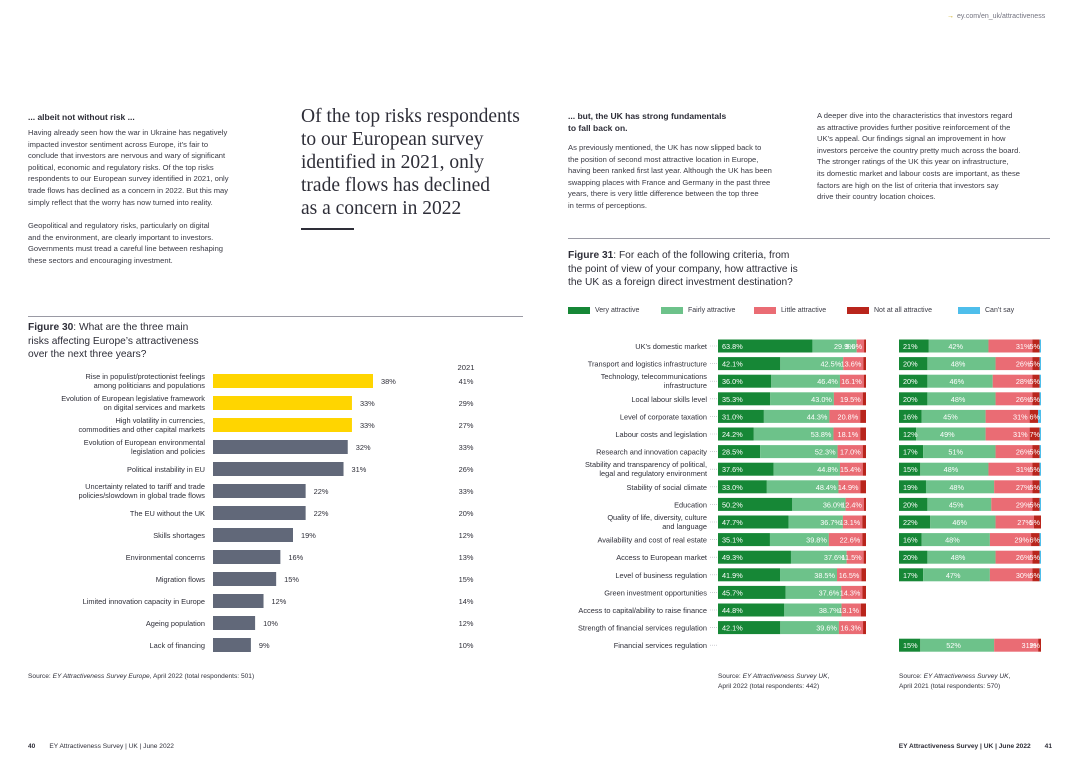  Describe the element at coordinates (910, 487) in the screenshot. I see `label-very: 19%` at that location.